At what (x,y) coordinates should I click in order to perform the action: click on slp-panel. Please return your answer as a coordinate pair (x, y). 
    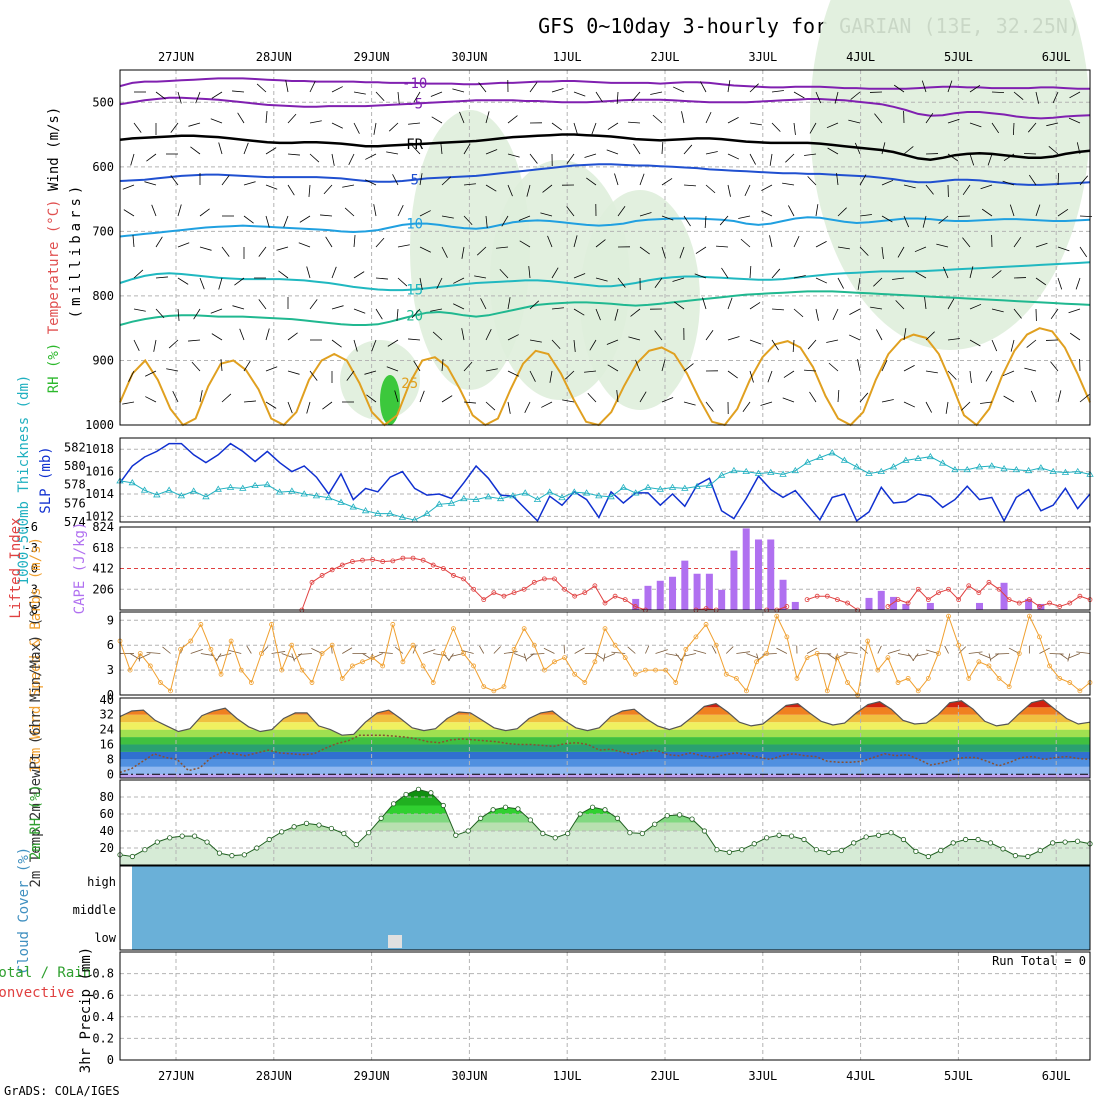
    Looking at the image, I should click on (605, 480).